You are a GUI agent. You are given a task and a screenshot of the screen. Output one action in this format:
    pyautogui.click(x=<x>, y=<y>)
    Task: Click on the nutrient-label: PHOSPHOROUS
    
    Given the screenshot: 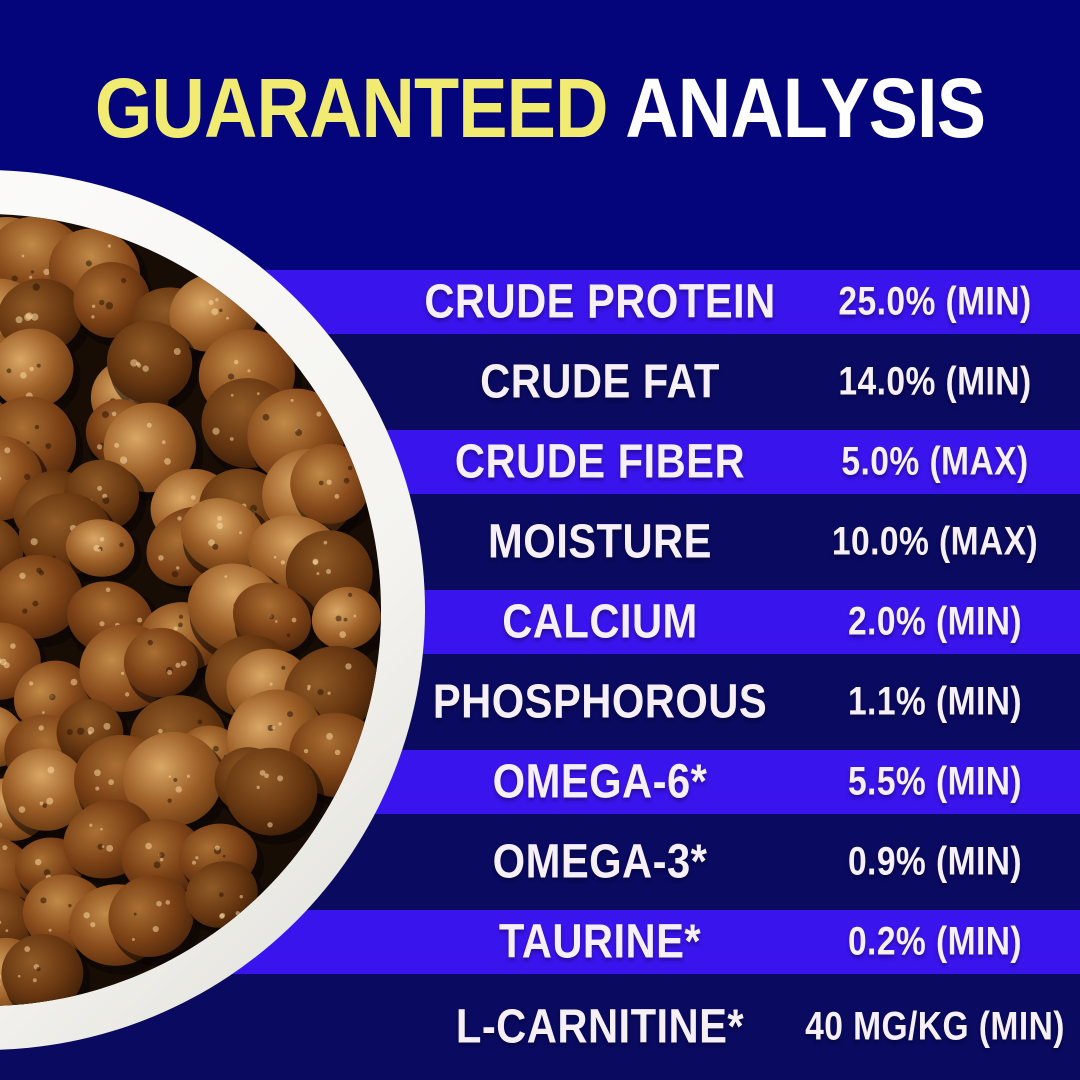 What is the action you would take?
    pyautogui.click(x=600, y=702)
    